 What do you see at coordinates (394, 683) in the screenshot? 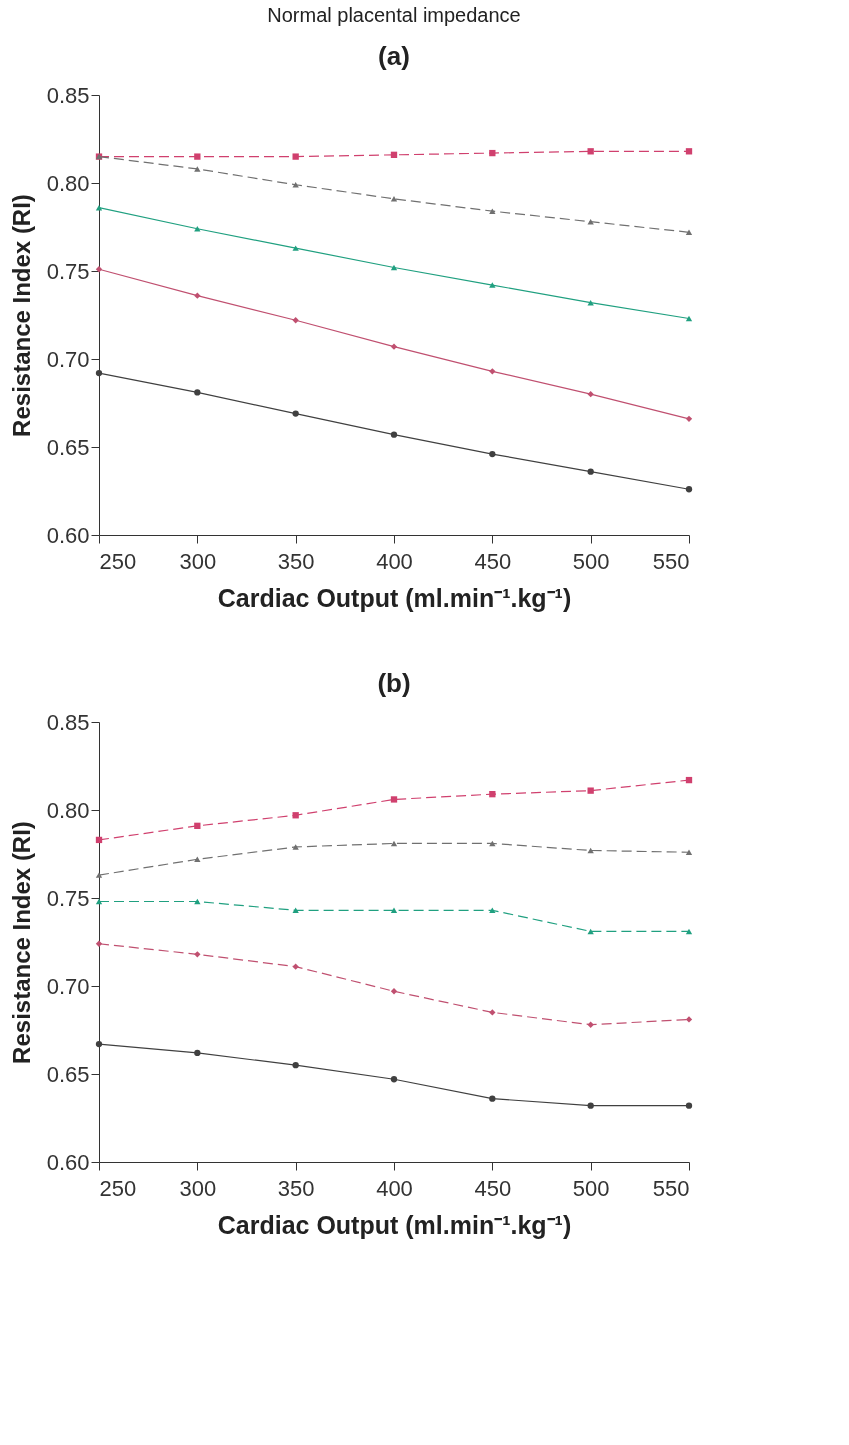
I see `chart-title: (b)` at bounding box center [394, 683].